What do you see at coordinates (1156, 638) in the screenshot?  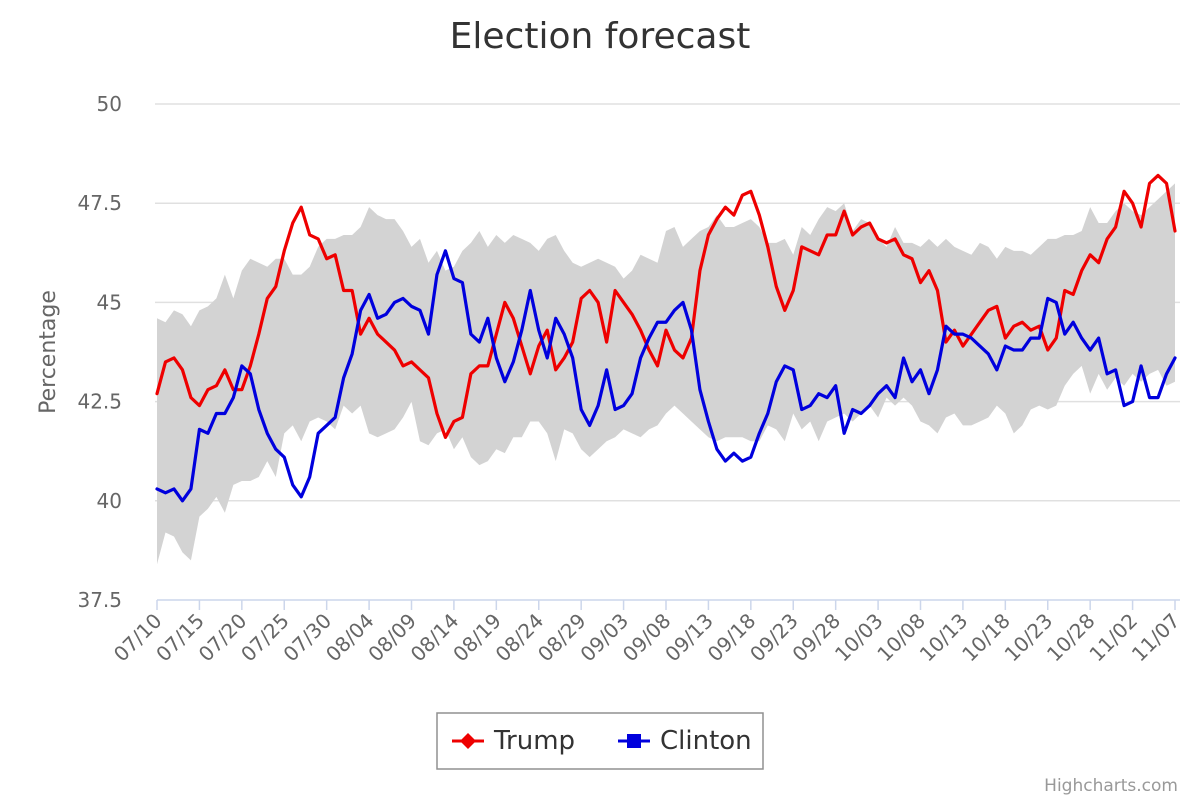 I see `x-tick-label: 11/07` at bounding box center [1156, 638].